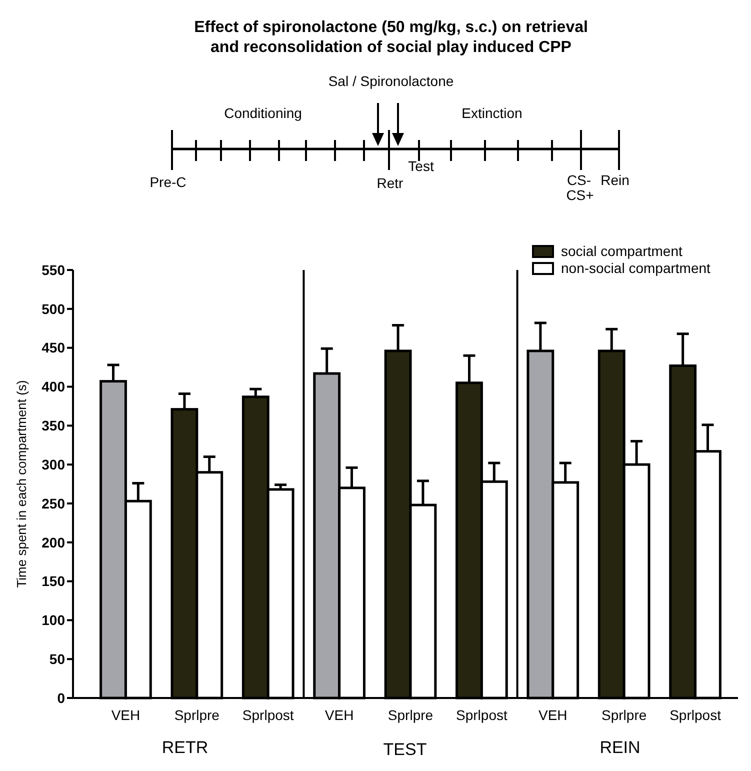 The width and height of the screenshot is (751, 771). I want to click on text: Rein, so click(615, 180).